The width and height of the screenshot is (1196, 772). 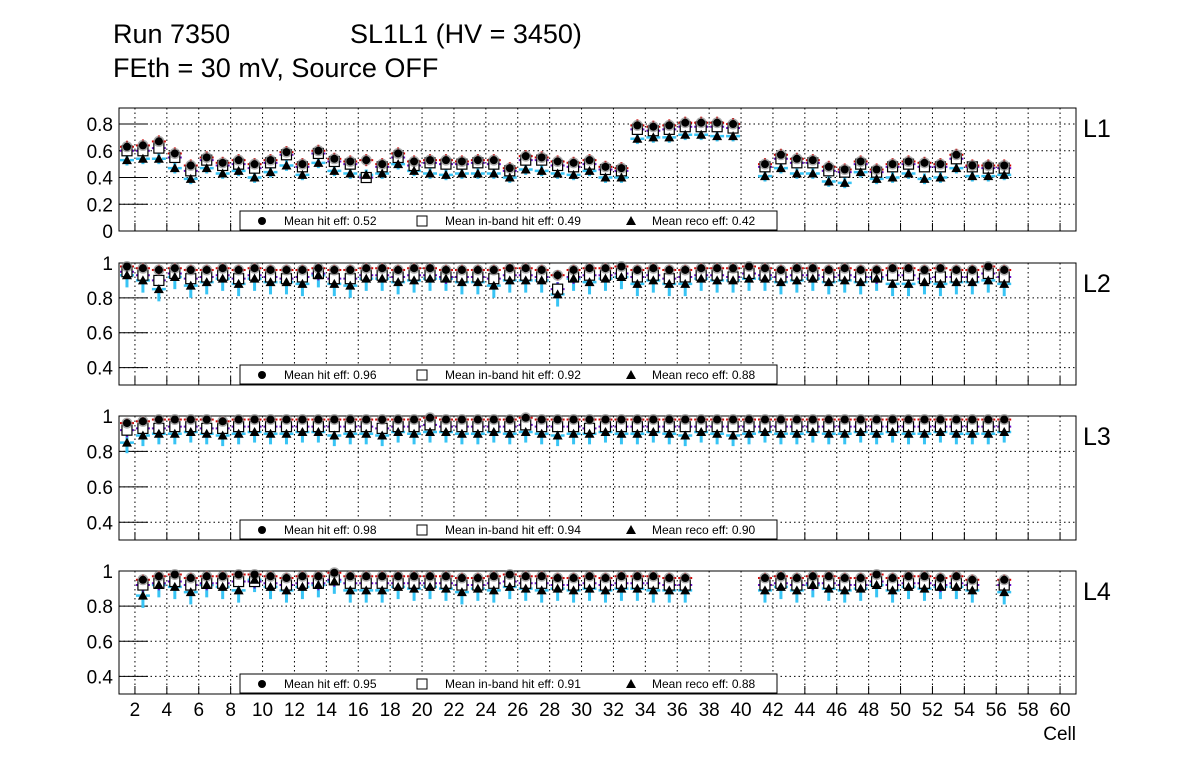 What do you see at coordinates (100, 205) in the screenshot?
I see `y-tick-label: 0.2` at bounding box center [100, 205].